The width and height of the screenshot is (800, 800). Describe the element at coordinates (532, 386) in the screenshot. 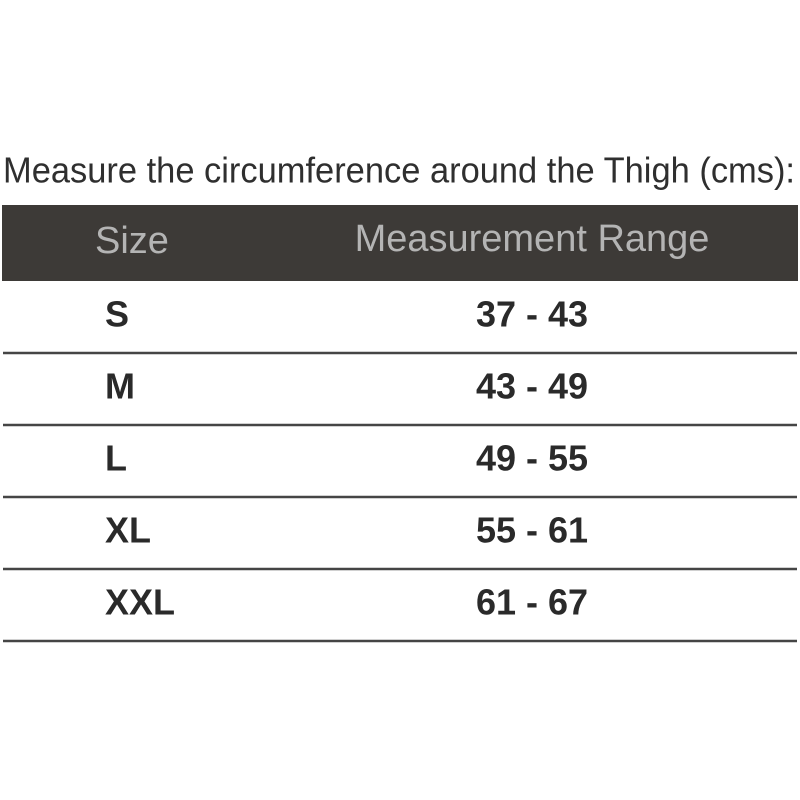

I see `range-cell: 43 - 49` at that location.